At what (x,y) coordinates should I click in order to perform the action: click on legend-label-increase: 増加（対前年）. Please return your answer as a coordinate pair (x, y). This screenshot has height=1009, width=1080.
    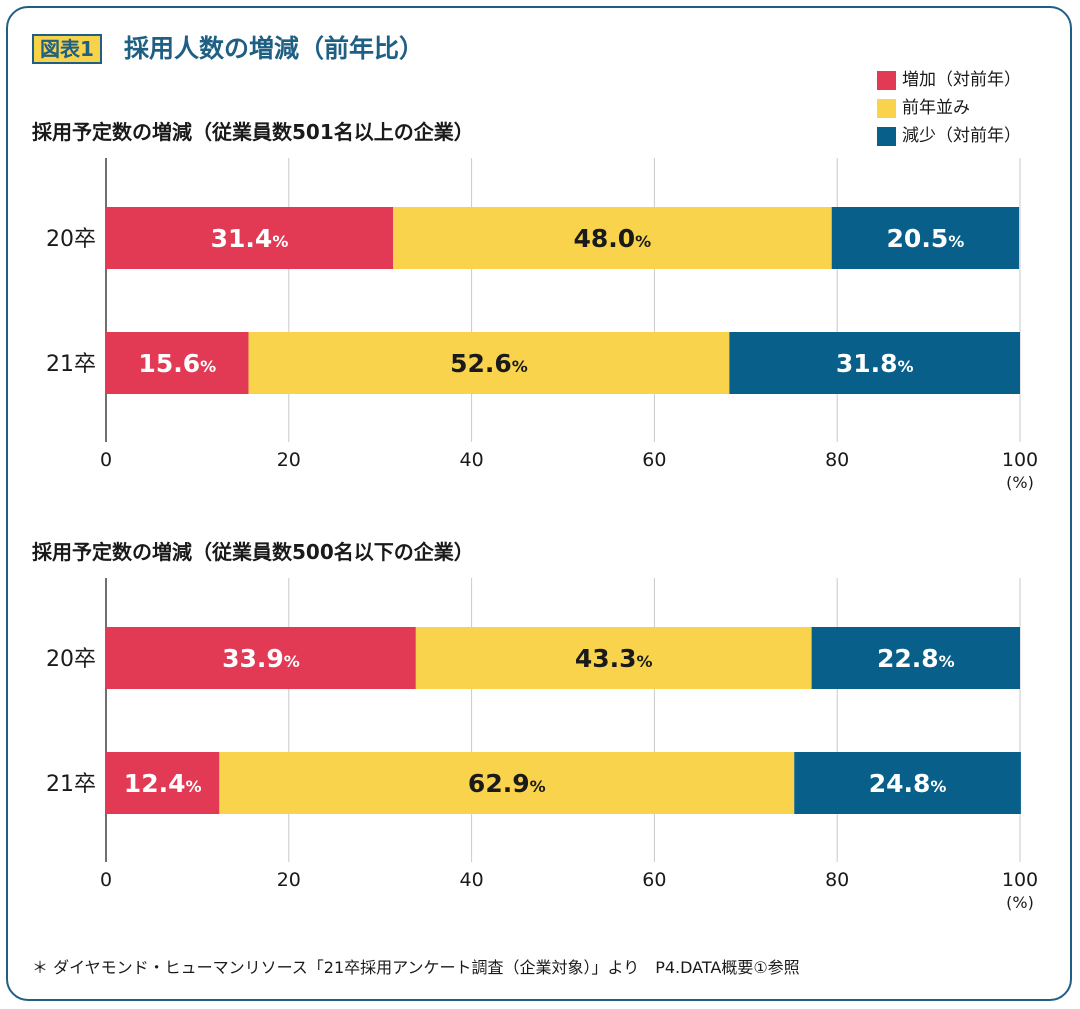
    Looking at the image, I should click on (961, 80).